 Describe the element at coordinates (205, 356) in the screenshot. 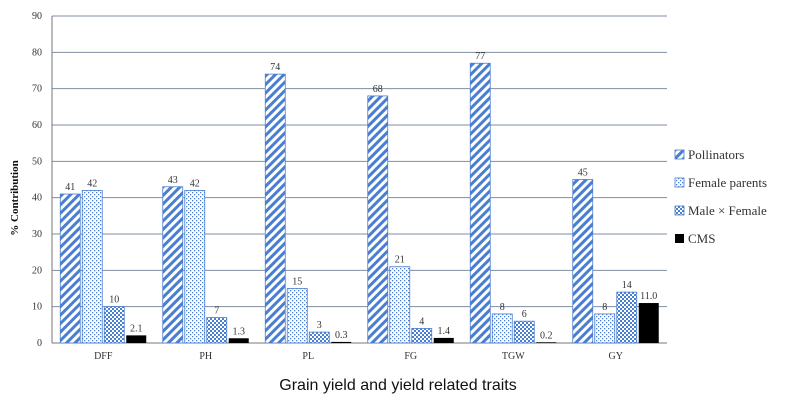

I see `x-tick-label: PH` at that location.